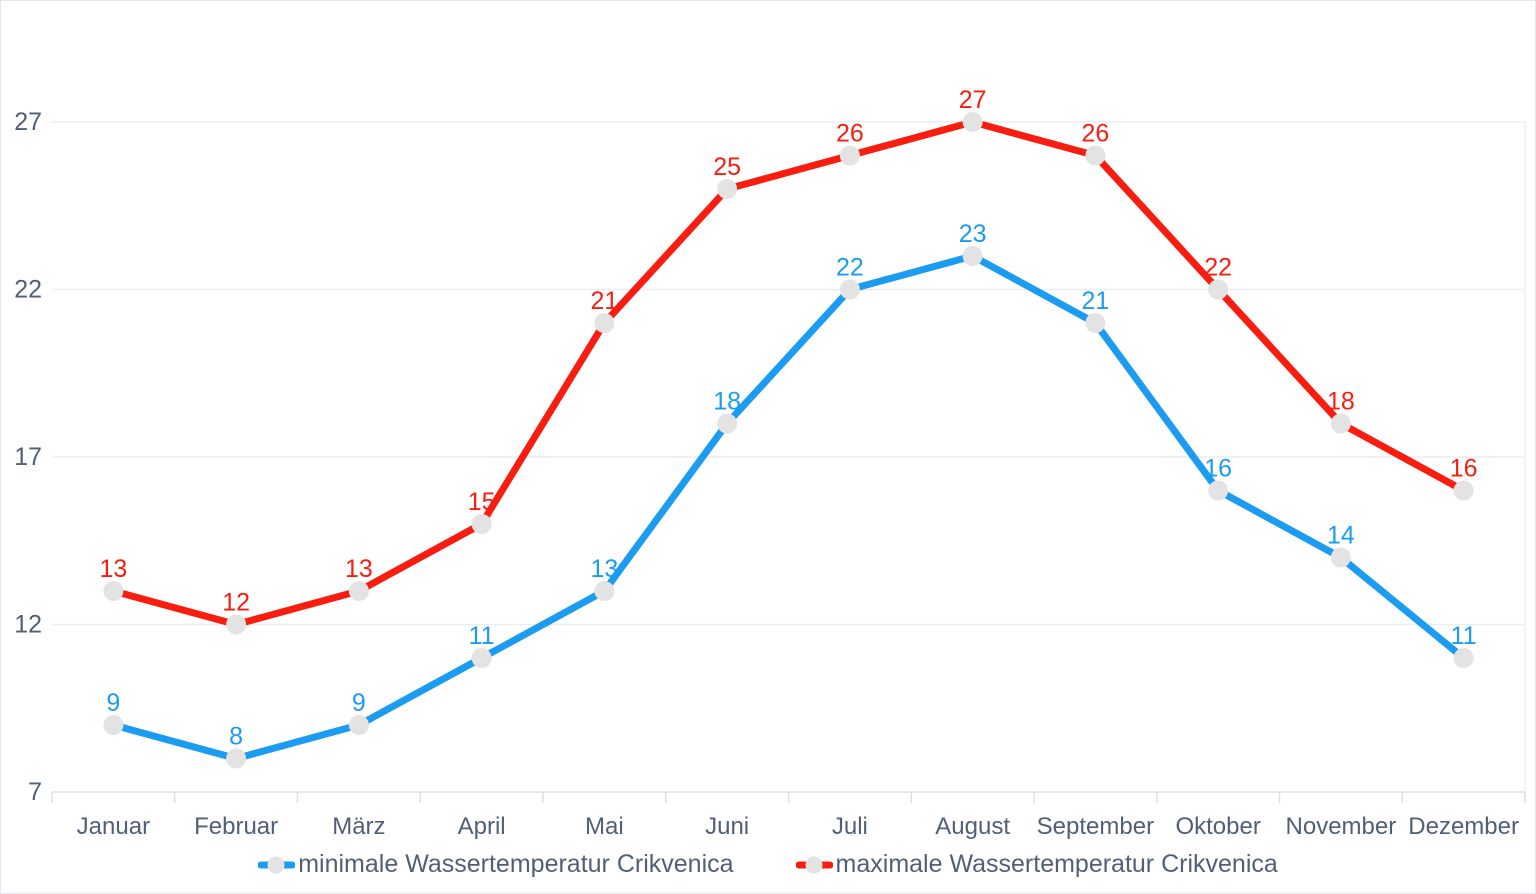  I want to click on data-label: 12, so click(236, 603).